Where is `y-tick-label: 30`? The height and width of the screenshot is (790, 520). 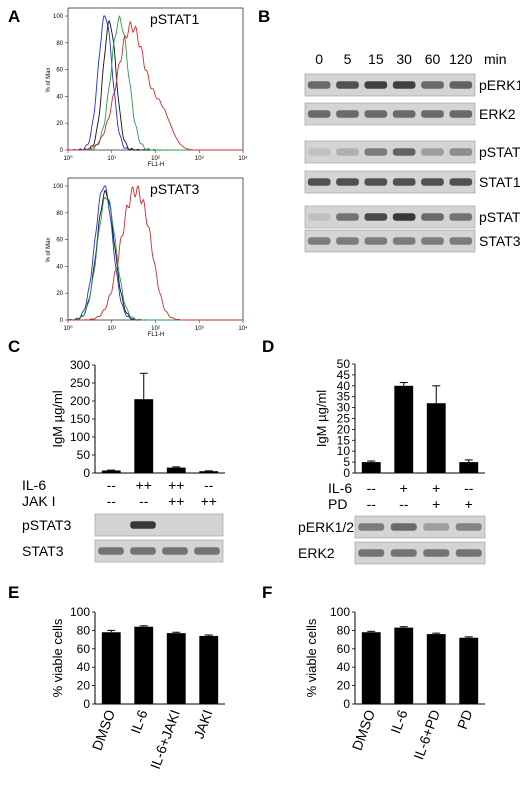 y-tick-label: 30 is located at coordinates (344, 408).